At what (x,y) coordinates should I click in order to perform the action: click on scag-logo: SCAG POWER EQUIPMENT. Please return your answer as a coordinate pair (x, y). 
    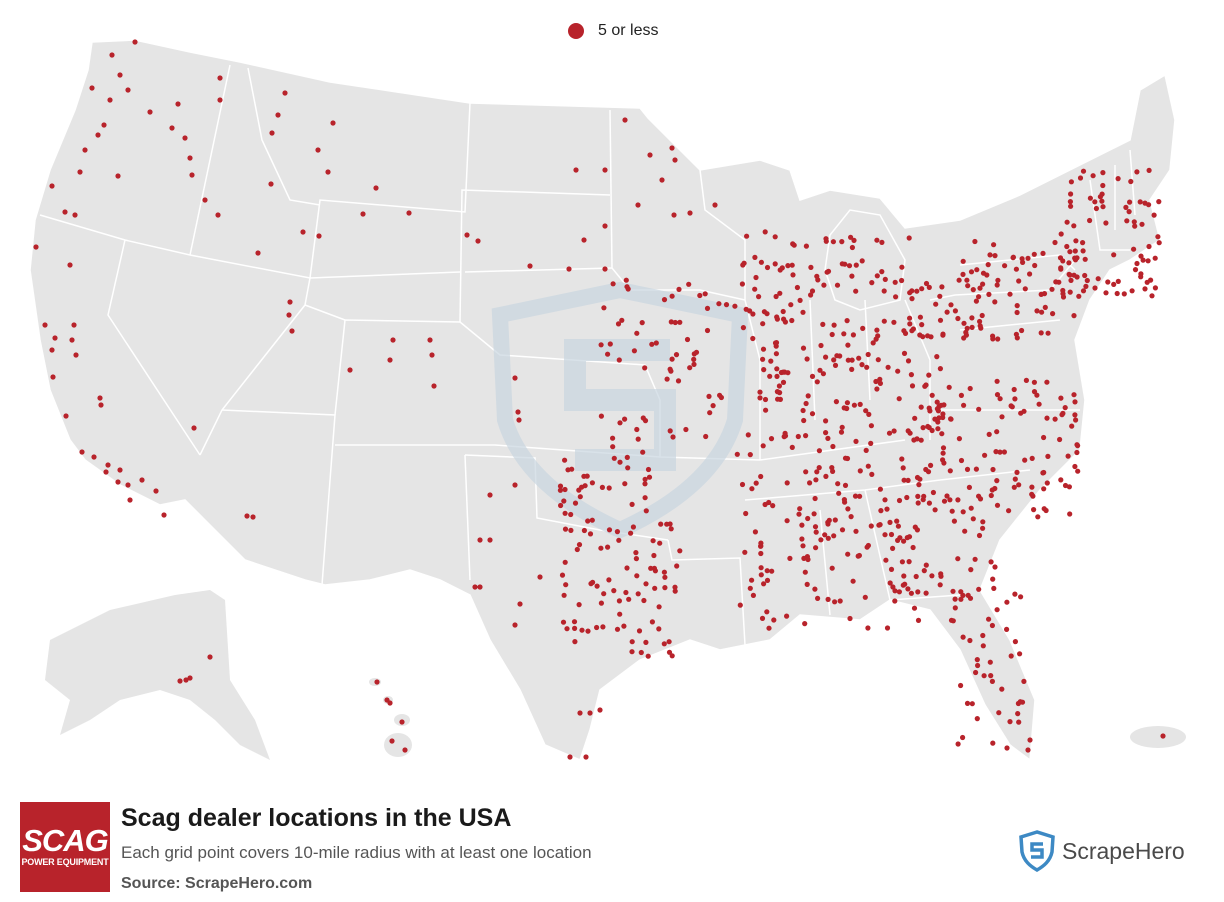
    Looking at the image, I should click on (65, 847).